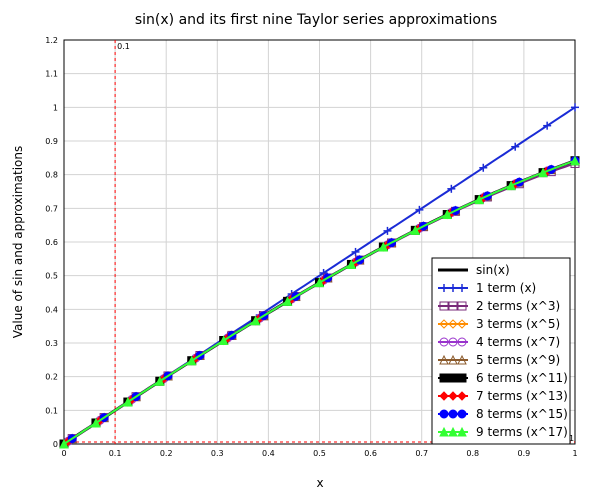 This screenshot has height=496, width=602. What do you see at coordinates (499, 306) in the screenshot?
I see `legend-entry: 2 terms (x^3)` at bounding box center [499, 306].